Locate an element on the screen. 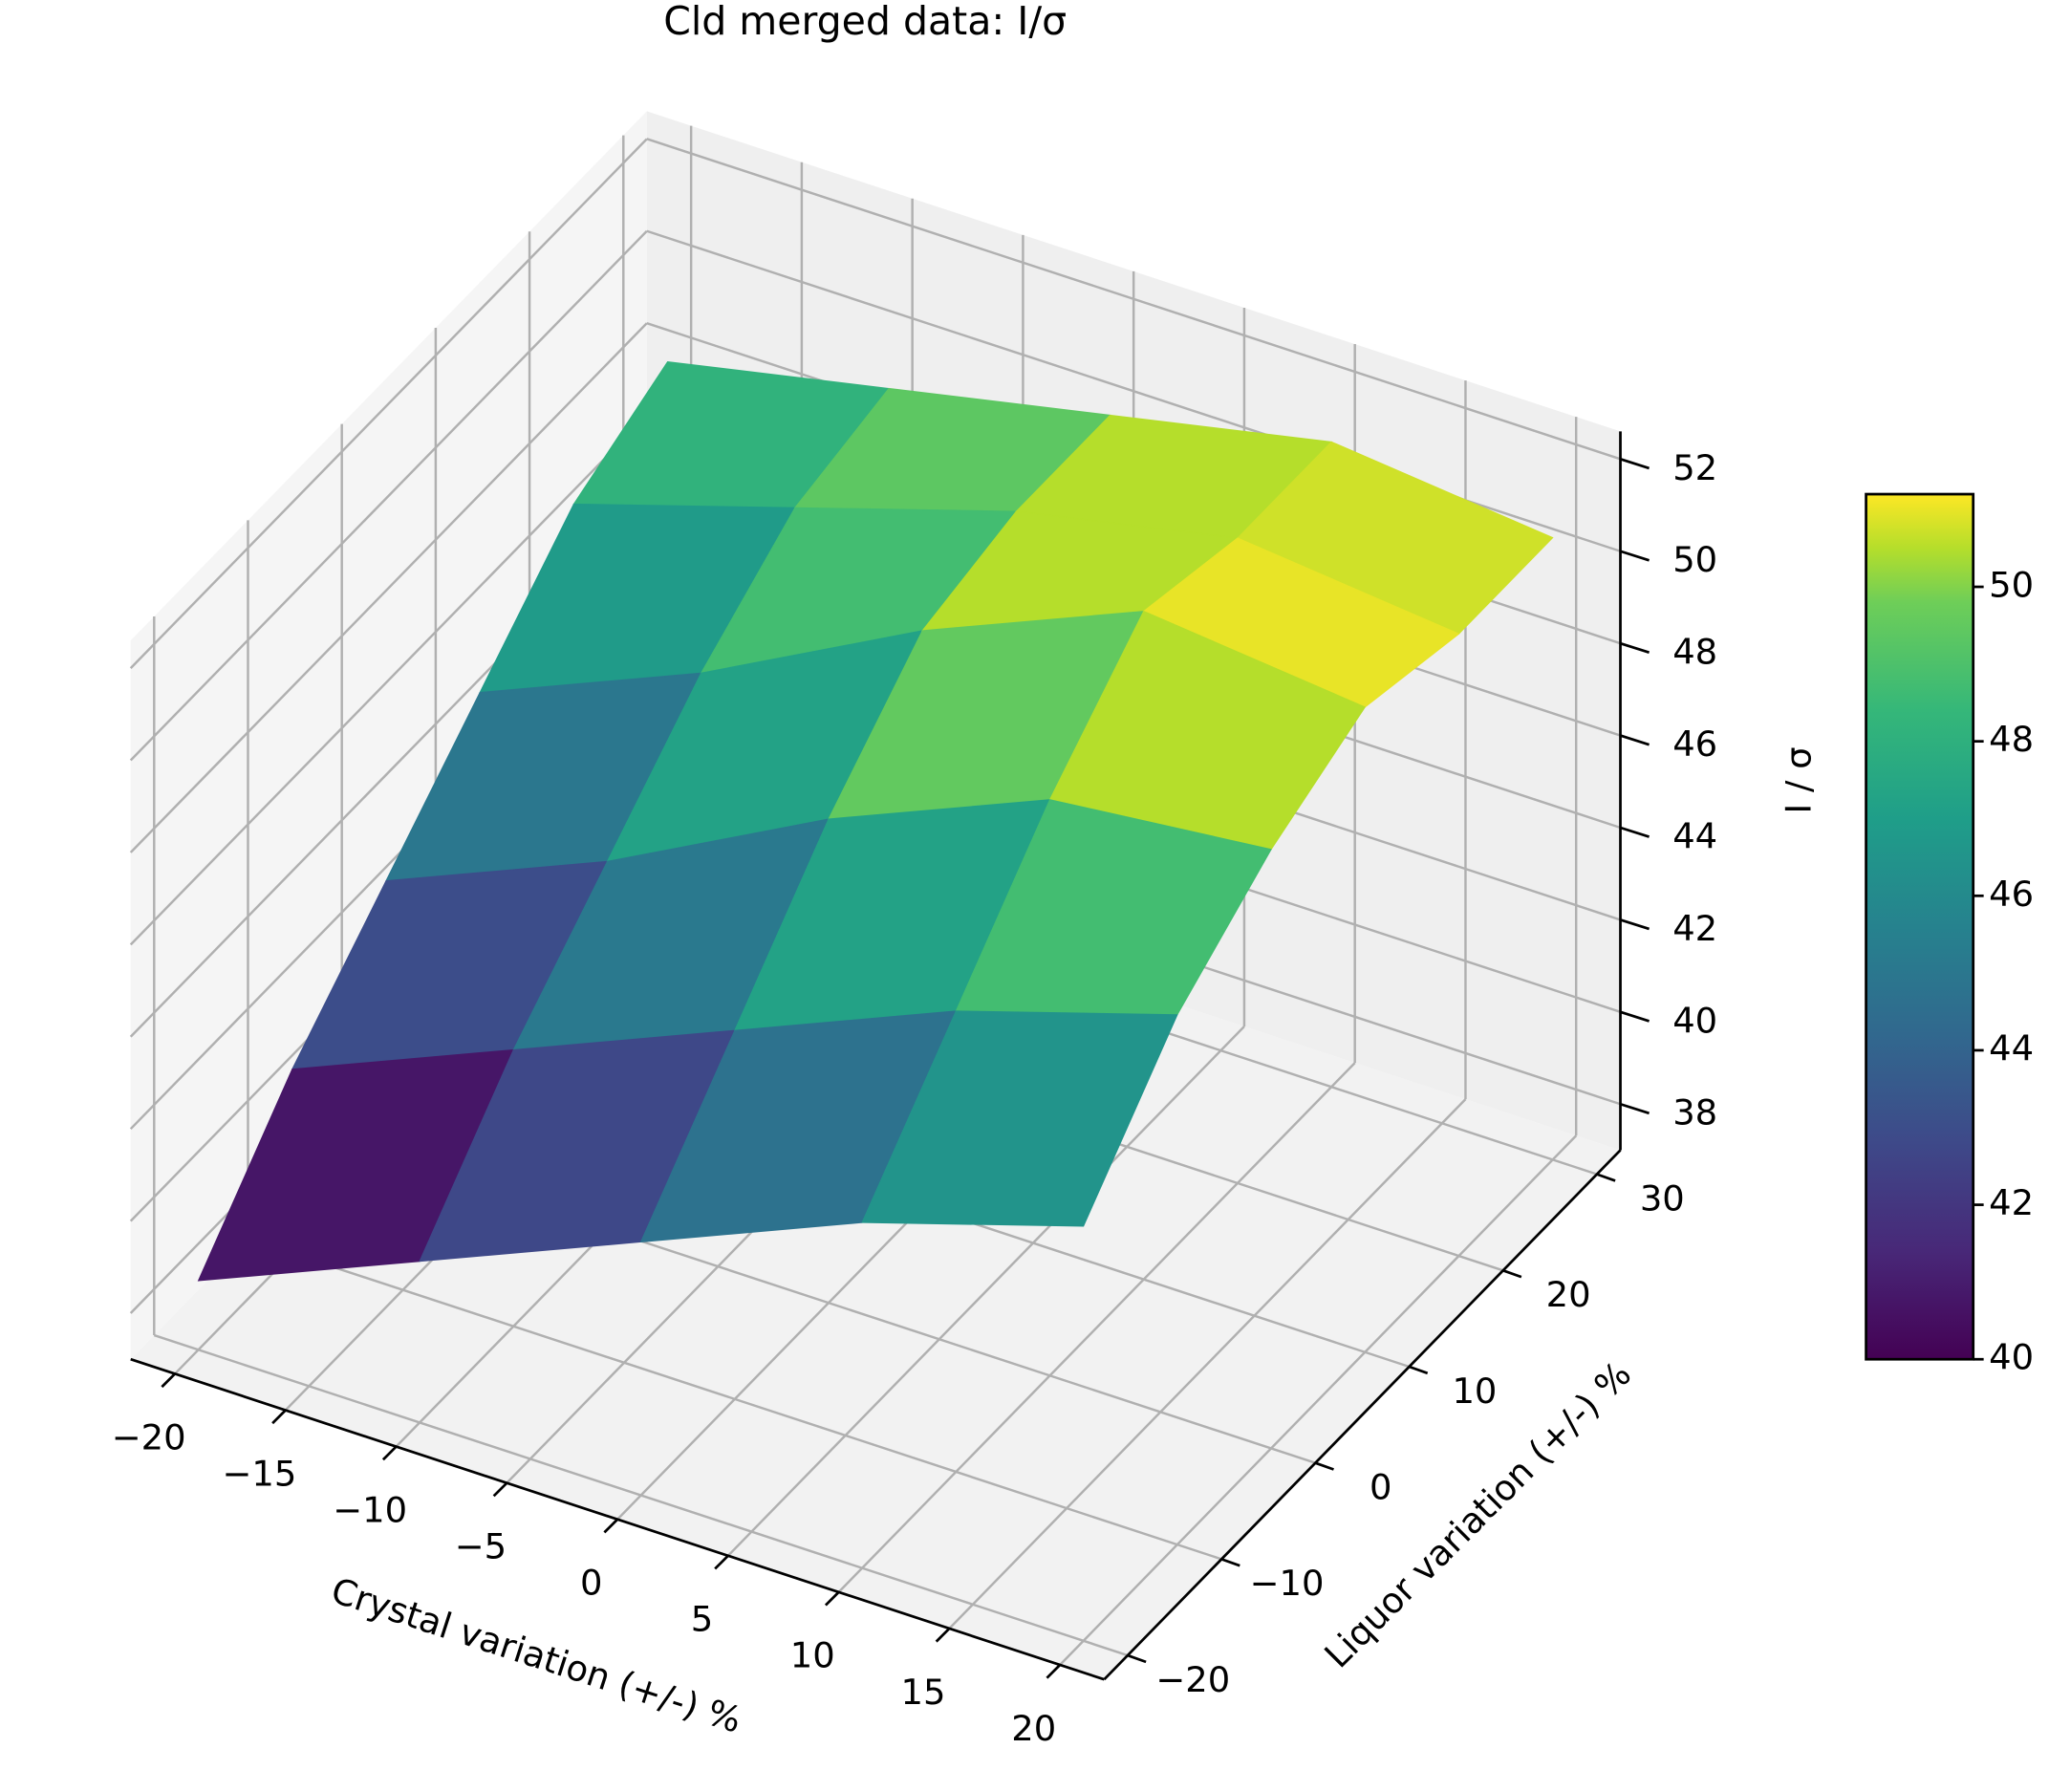 This screenshot has height=1792, width=2049. colorbar-tick-label: 42 is located at coordinates (2011, 1202).